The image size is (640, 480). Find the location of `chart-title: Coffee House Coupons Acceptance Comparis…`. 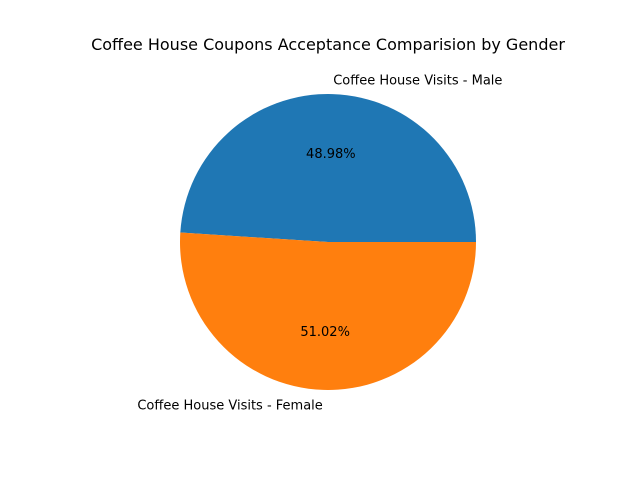

chart-title: Coffee House Coupons Acceptance Comparis… is located at coordinates (328, 44).